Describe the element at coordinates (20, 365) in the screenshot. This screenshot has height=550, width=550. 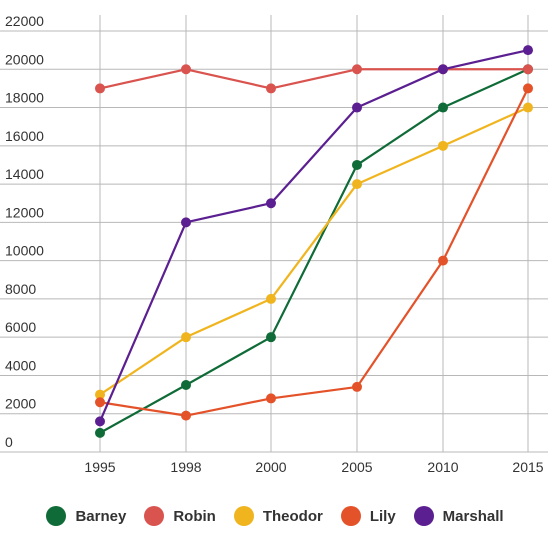
I see `y-tick-label: 4000` at that location.